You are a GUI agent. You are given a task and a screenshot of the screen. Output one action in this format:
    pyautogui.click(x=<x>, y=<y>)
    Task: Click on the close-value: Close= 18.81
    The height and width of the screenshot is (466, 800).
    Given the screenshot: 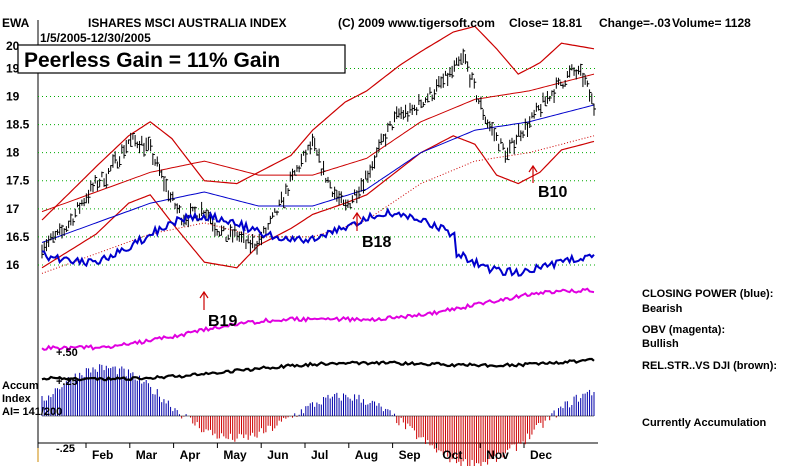 What is the action you would take?
    pyautogui.click(x=545, y=23)
    